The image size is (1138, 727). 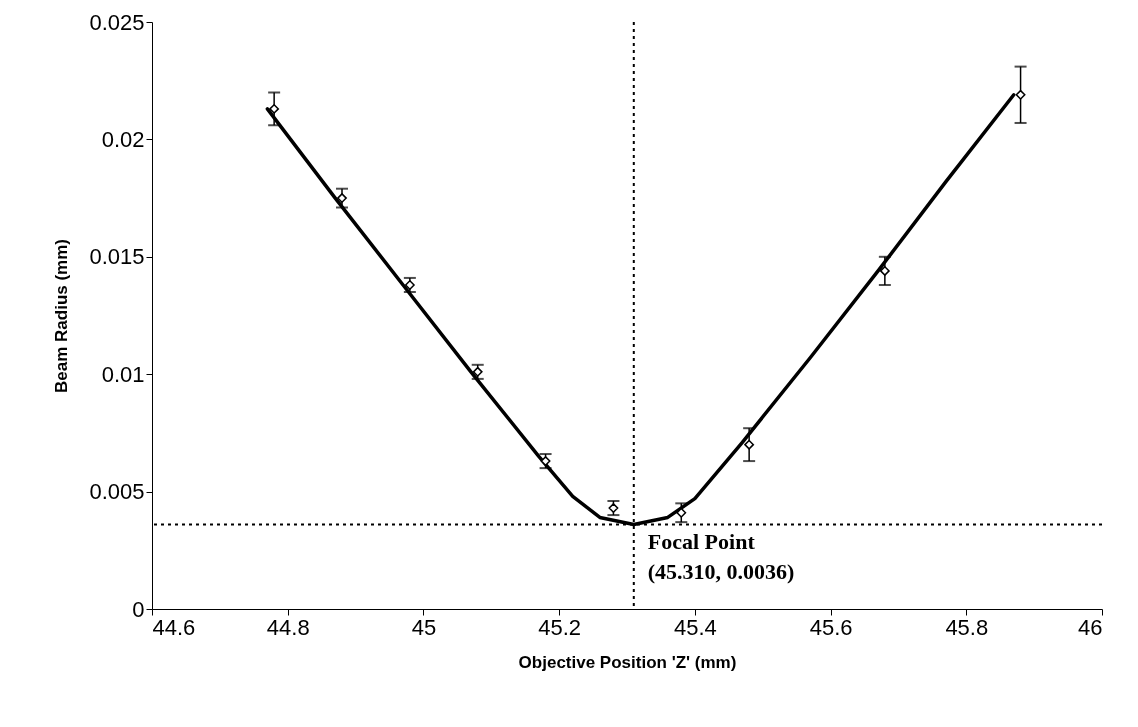 I want to click on x-tick-label: 45, so click(x=424, y=627).